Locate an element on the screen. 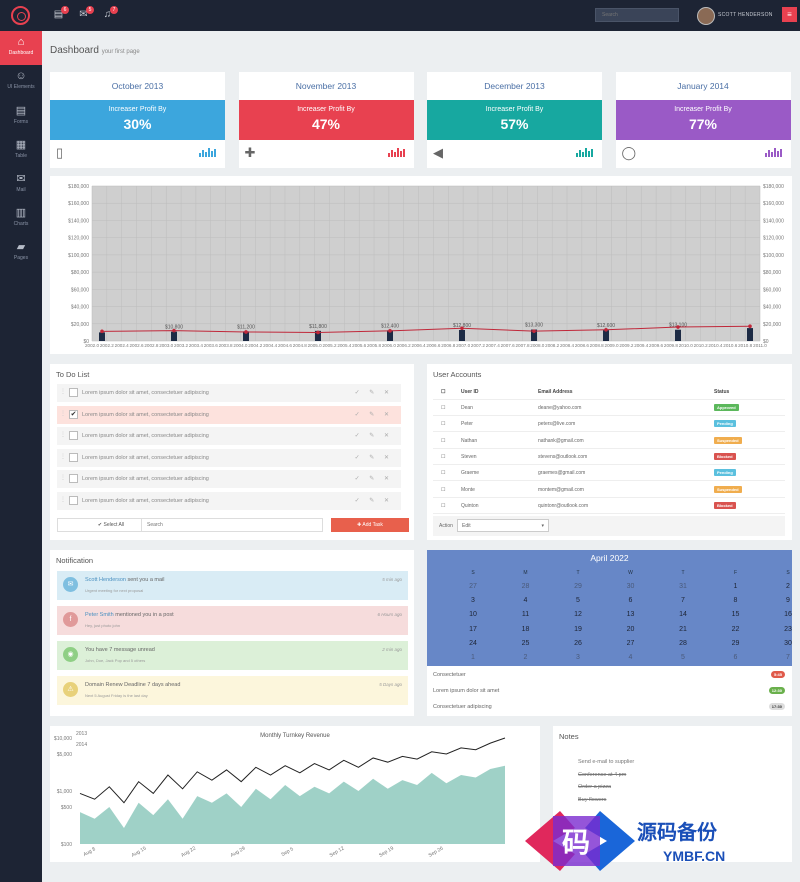 The image size is (800, 882). add-task-button: ✚ Add Task is located at coordinates (370, 525).